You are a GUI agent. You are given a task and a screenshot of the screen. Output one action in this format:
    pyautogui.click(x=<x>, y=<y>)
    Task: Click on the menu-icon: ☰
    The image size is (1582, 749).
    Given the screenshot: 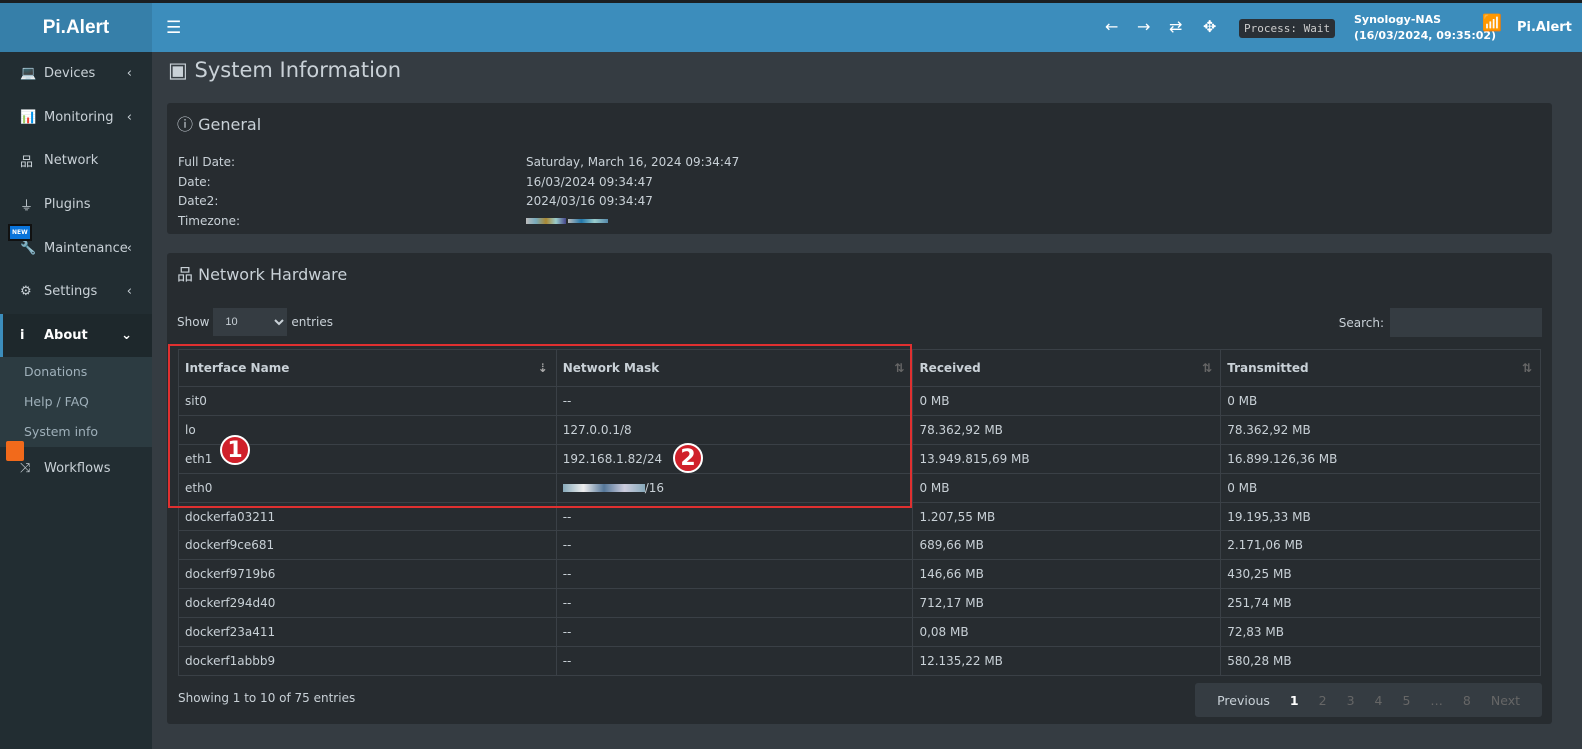 What is the action you would take?
    pyautogui.click(x=174, y=28)
    